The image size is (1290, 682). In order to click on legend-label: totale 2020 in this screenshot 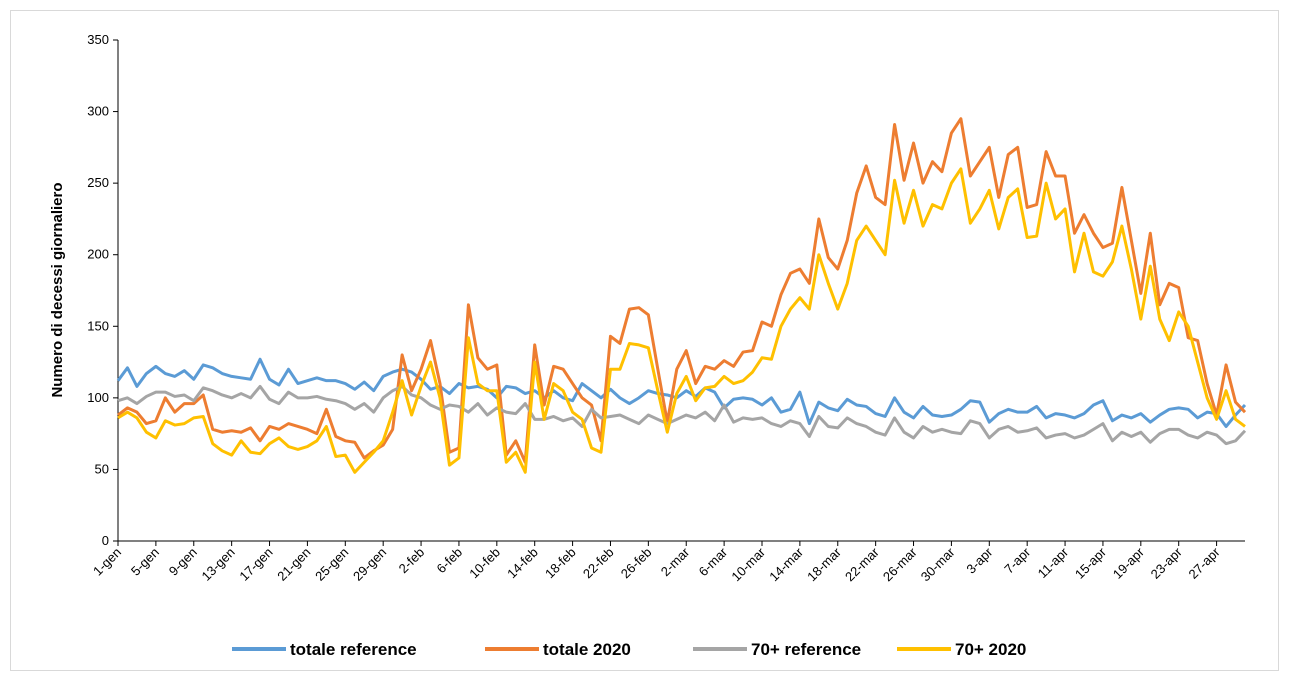, I will do `click(587, 649)`.